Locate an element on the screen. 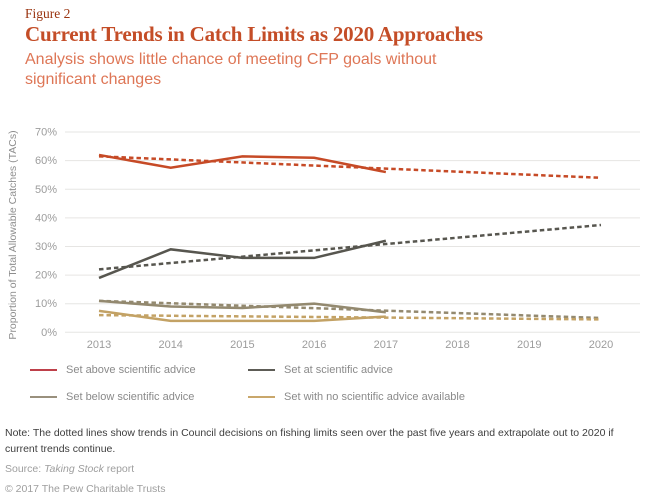 The width and height of the screenshot is (650, 499). legend-swatch-at is located at coordinates (261, 370).